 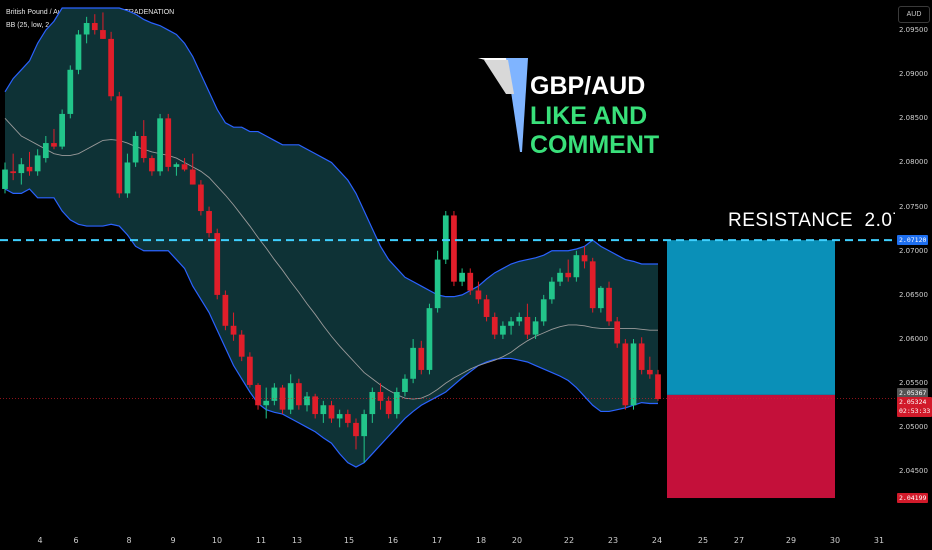 What do you see at coordinates (914, 14) in the screenshot?
I see `currency-button: AUD` at bounding box center [914, 14].